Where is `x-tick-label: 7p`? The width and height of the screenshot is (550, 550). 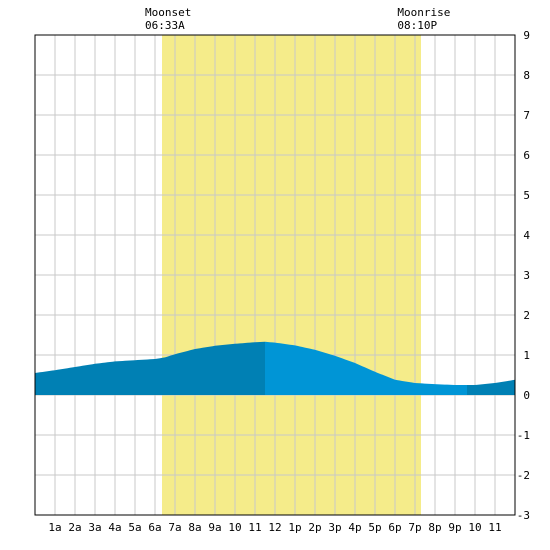
x-tick-label: 7p is located at coordinates (414, 527).